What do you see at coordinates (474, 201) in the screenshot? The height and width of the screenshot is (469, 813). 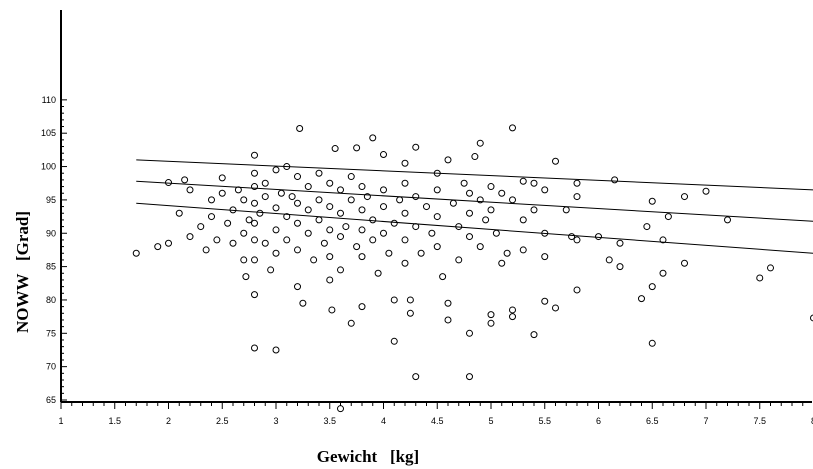 I see `regression-line-fit` at bounding box center [474, 201].